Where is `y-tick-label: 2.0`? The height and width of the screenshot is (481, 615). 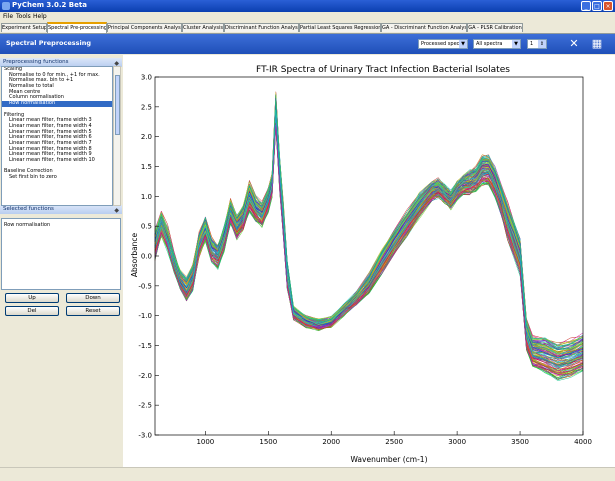
y-tick-label: 2.0 is located at coordinates (146, 137).